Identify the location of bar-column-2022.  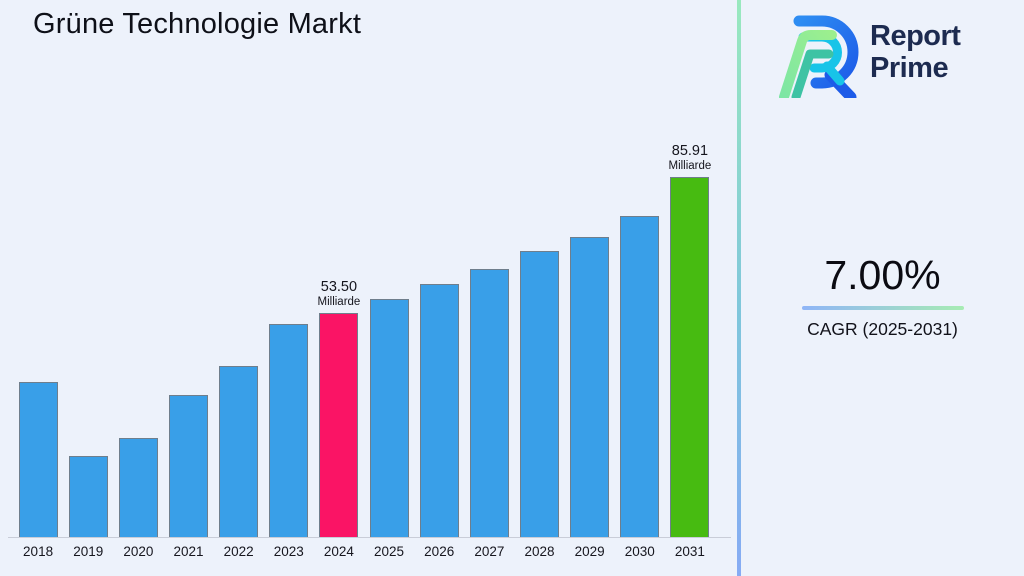
(239, 268).